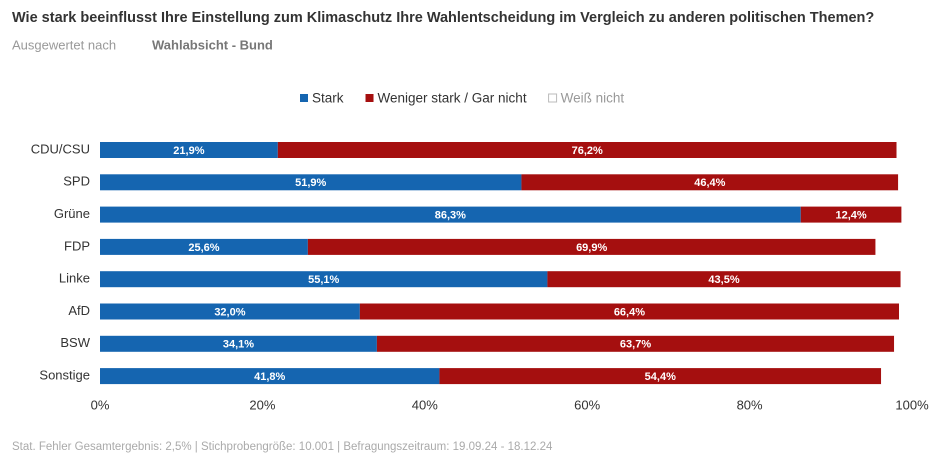 The width and height of the screenshot is (943, 464). What do you see at coordinates (262, 404) in the screenshot?
I see `x-tick-label: 20%` at bounding box center [262, 404].